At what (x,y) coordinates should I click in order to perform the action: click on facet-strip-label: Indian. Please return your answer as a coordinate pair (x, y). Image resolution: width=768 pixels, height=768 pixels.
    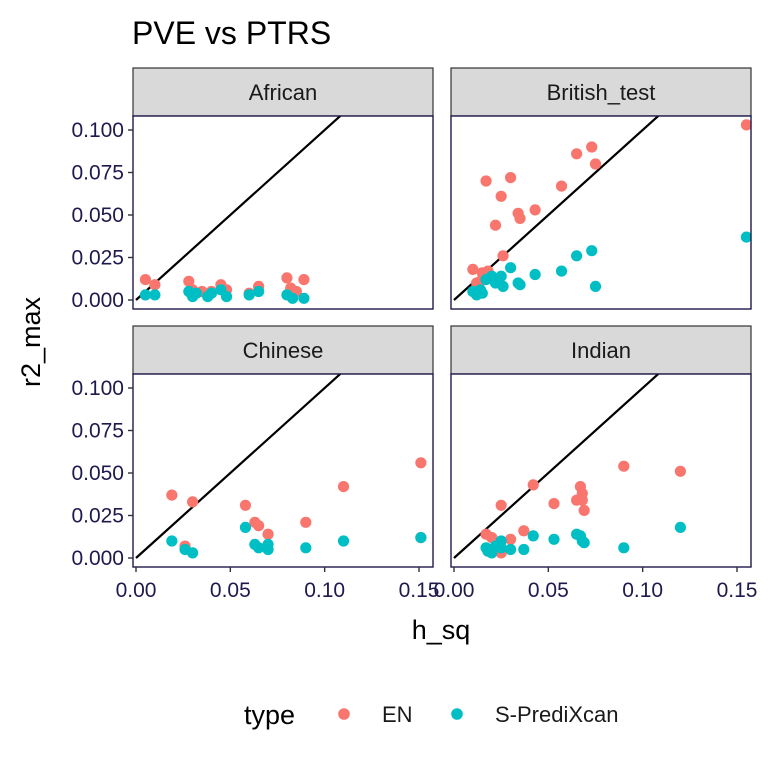
    Looking at the image, I should click on (601, 350).